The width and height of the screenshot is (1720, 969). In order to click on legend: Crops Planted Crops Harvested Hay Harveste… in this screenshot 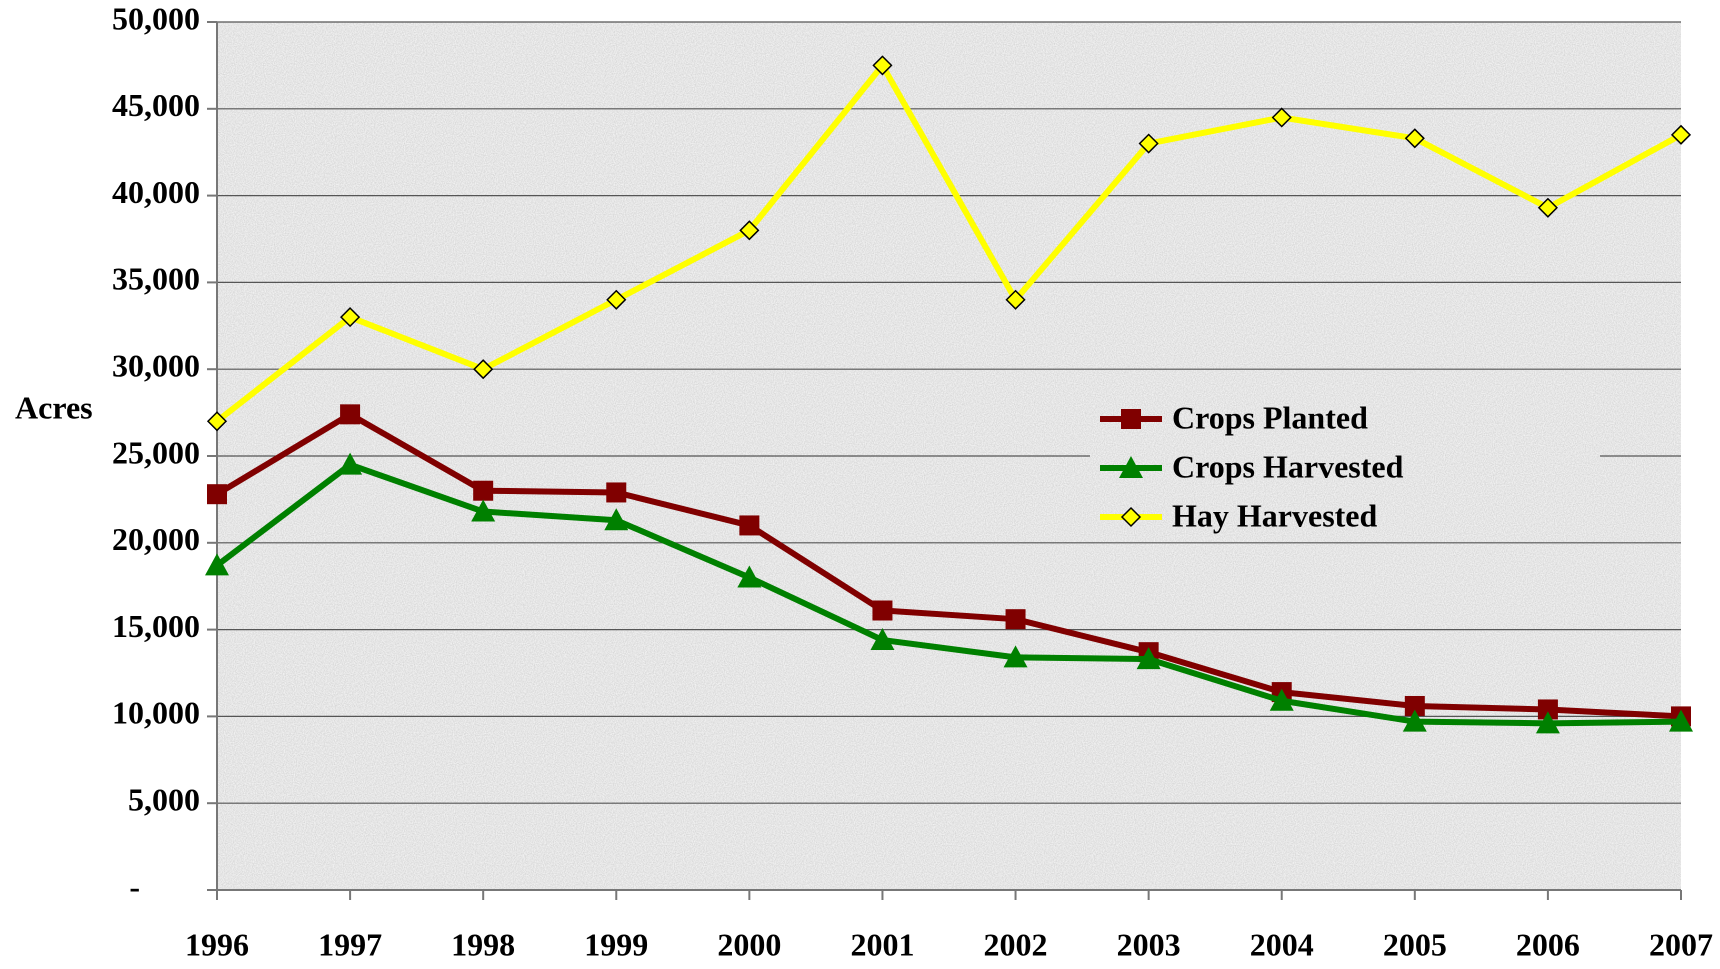, I will do `click(1345, 467)`.